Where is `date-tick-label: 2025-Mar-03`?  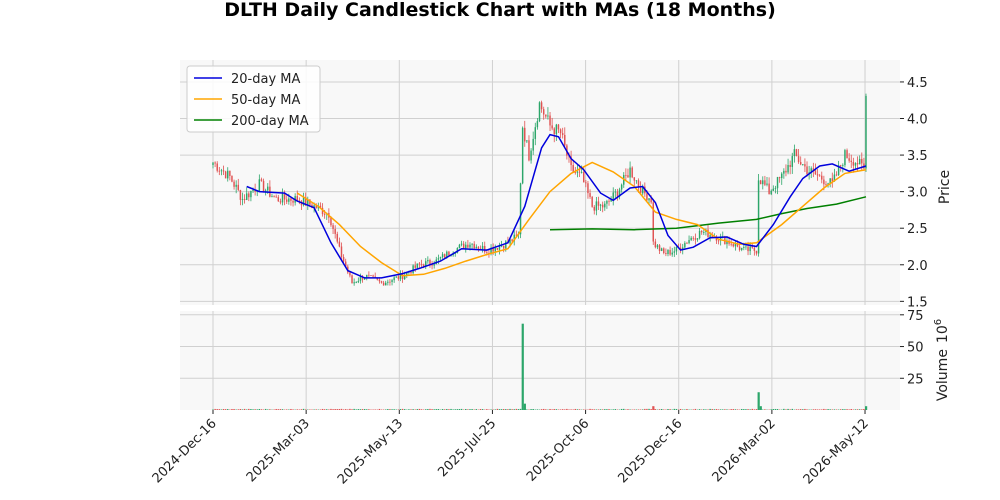
date-tick-label: 2025-Mar-03 is located at coordinates (278, 450).